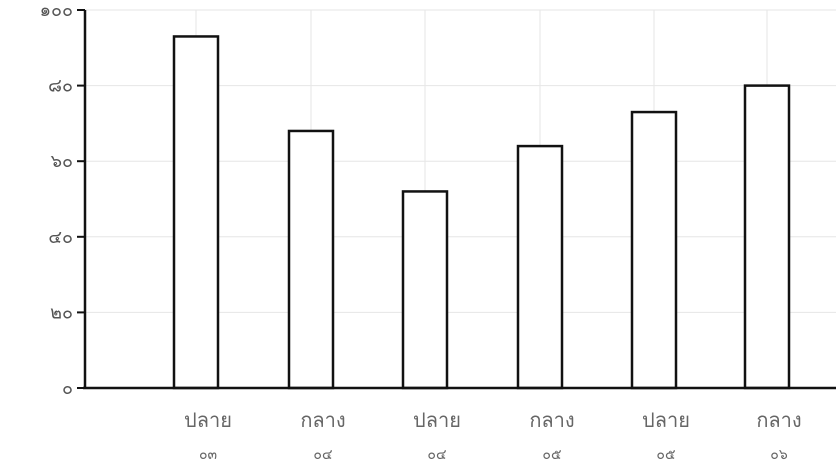 This screenshot has width=836, height=467. I want to click on y-tick-label: ๖๐, so click(62, 161).